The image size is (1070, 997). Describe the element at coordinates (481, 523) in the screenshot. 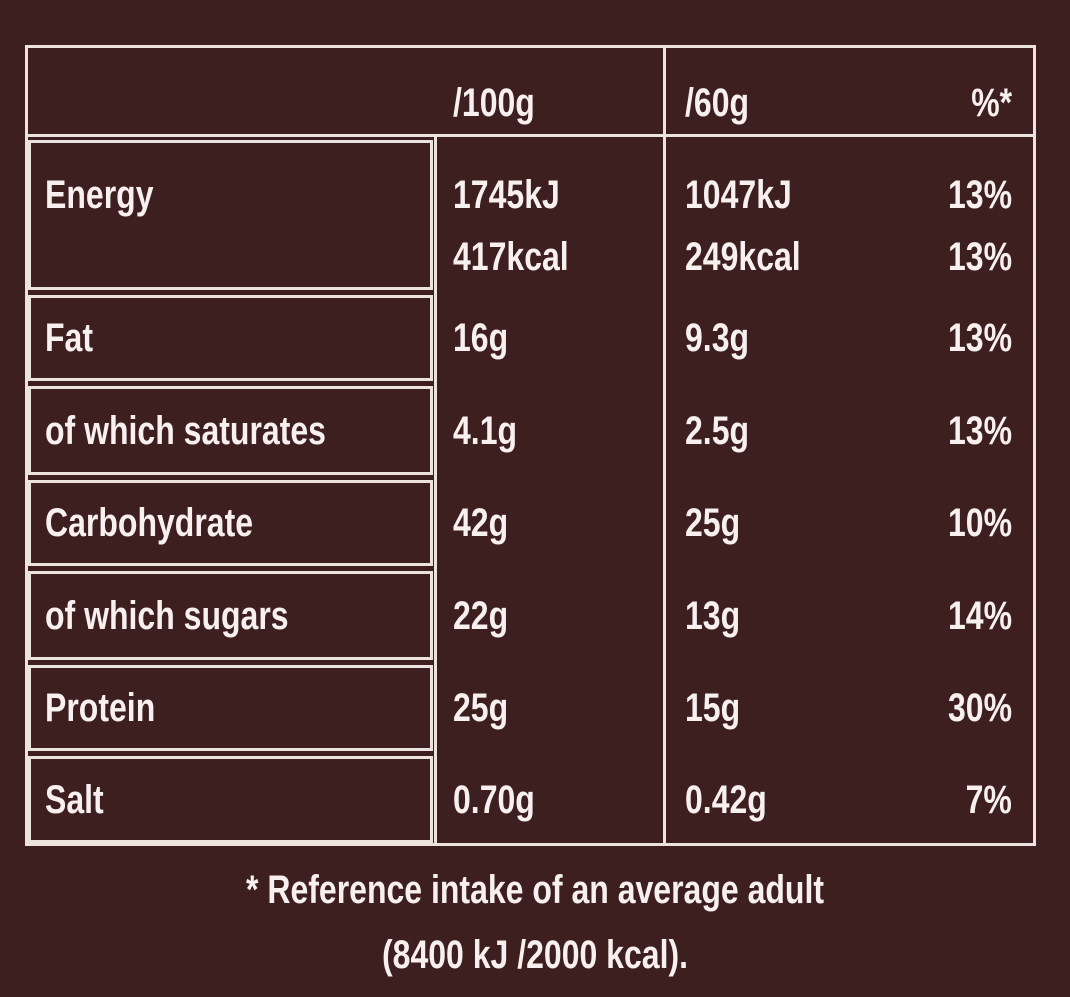

I see `per-100g-value: 42g` at that location.